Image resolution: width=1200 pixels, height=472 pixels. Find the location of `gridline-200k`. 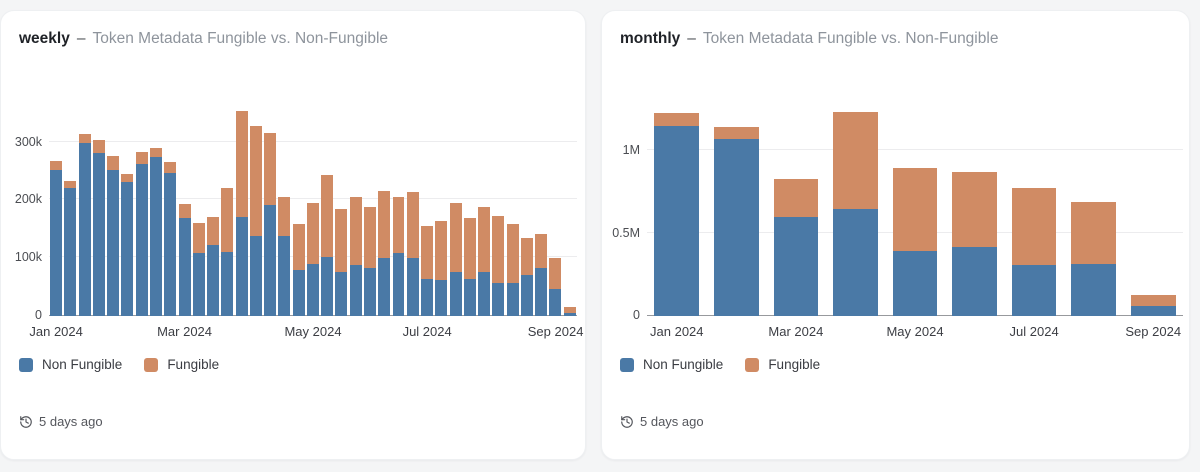

gridline-200k is located at coordinates (313, 199).